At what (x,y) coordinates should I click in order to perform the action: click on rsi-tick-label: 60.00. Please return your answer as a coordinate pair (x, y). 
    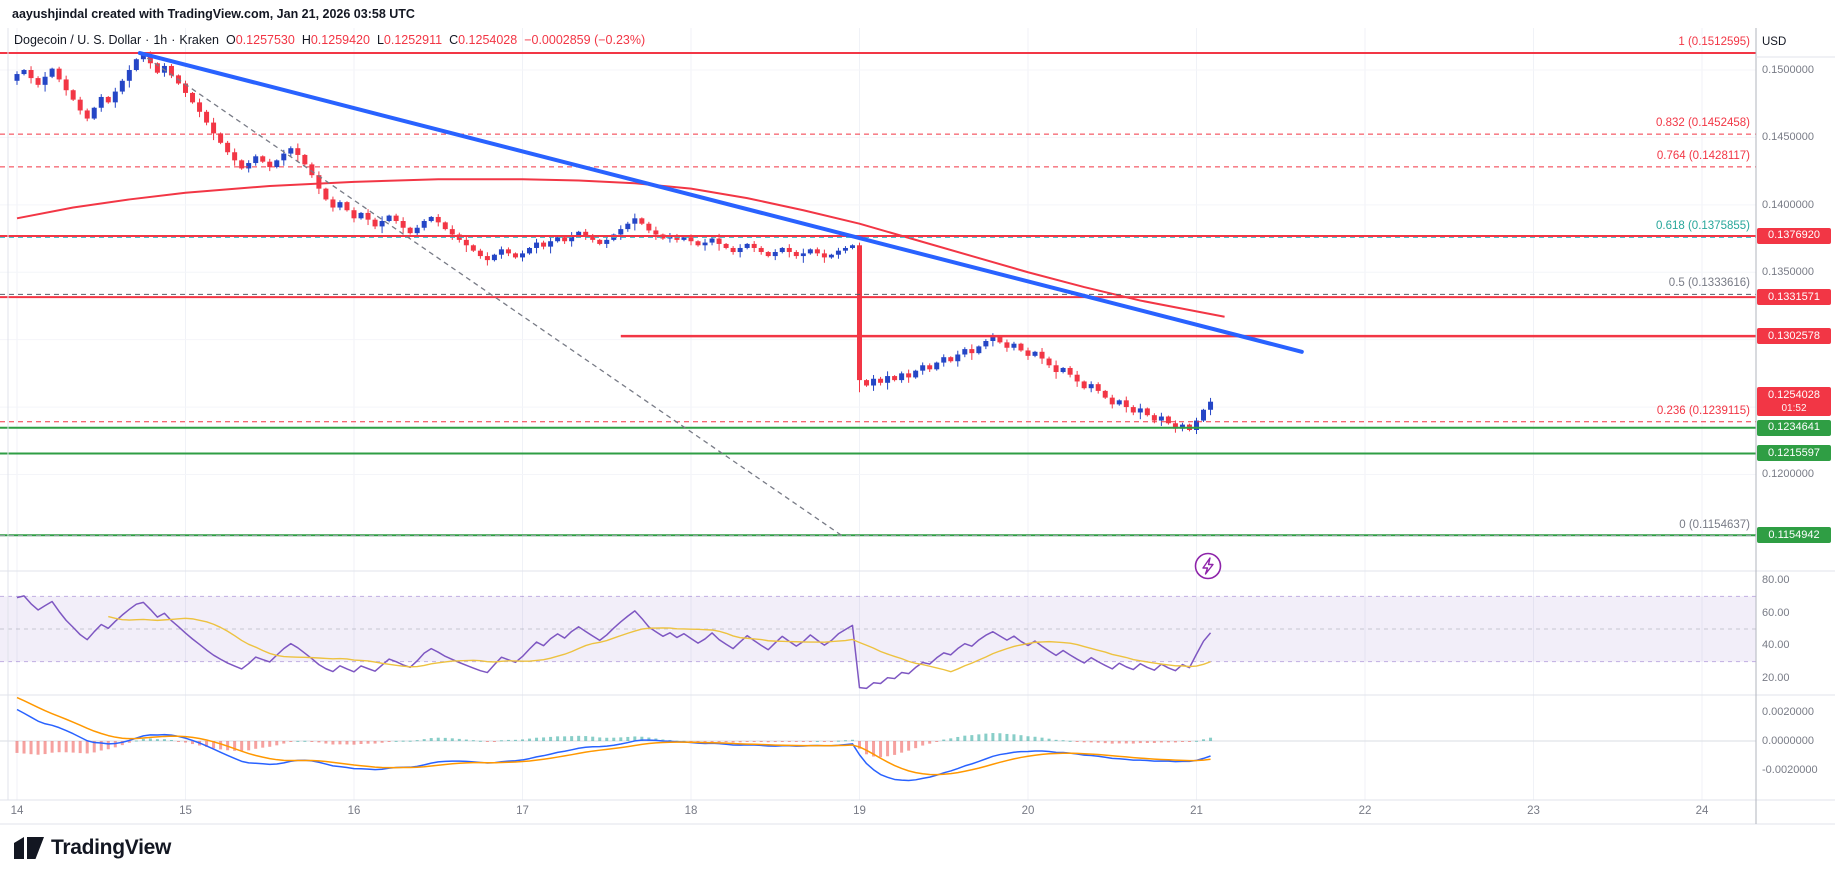
    Looking at the image, I should click on (1776, 612).